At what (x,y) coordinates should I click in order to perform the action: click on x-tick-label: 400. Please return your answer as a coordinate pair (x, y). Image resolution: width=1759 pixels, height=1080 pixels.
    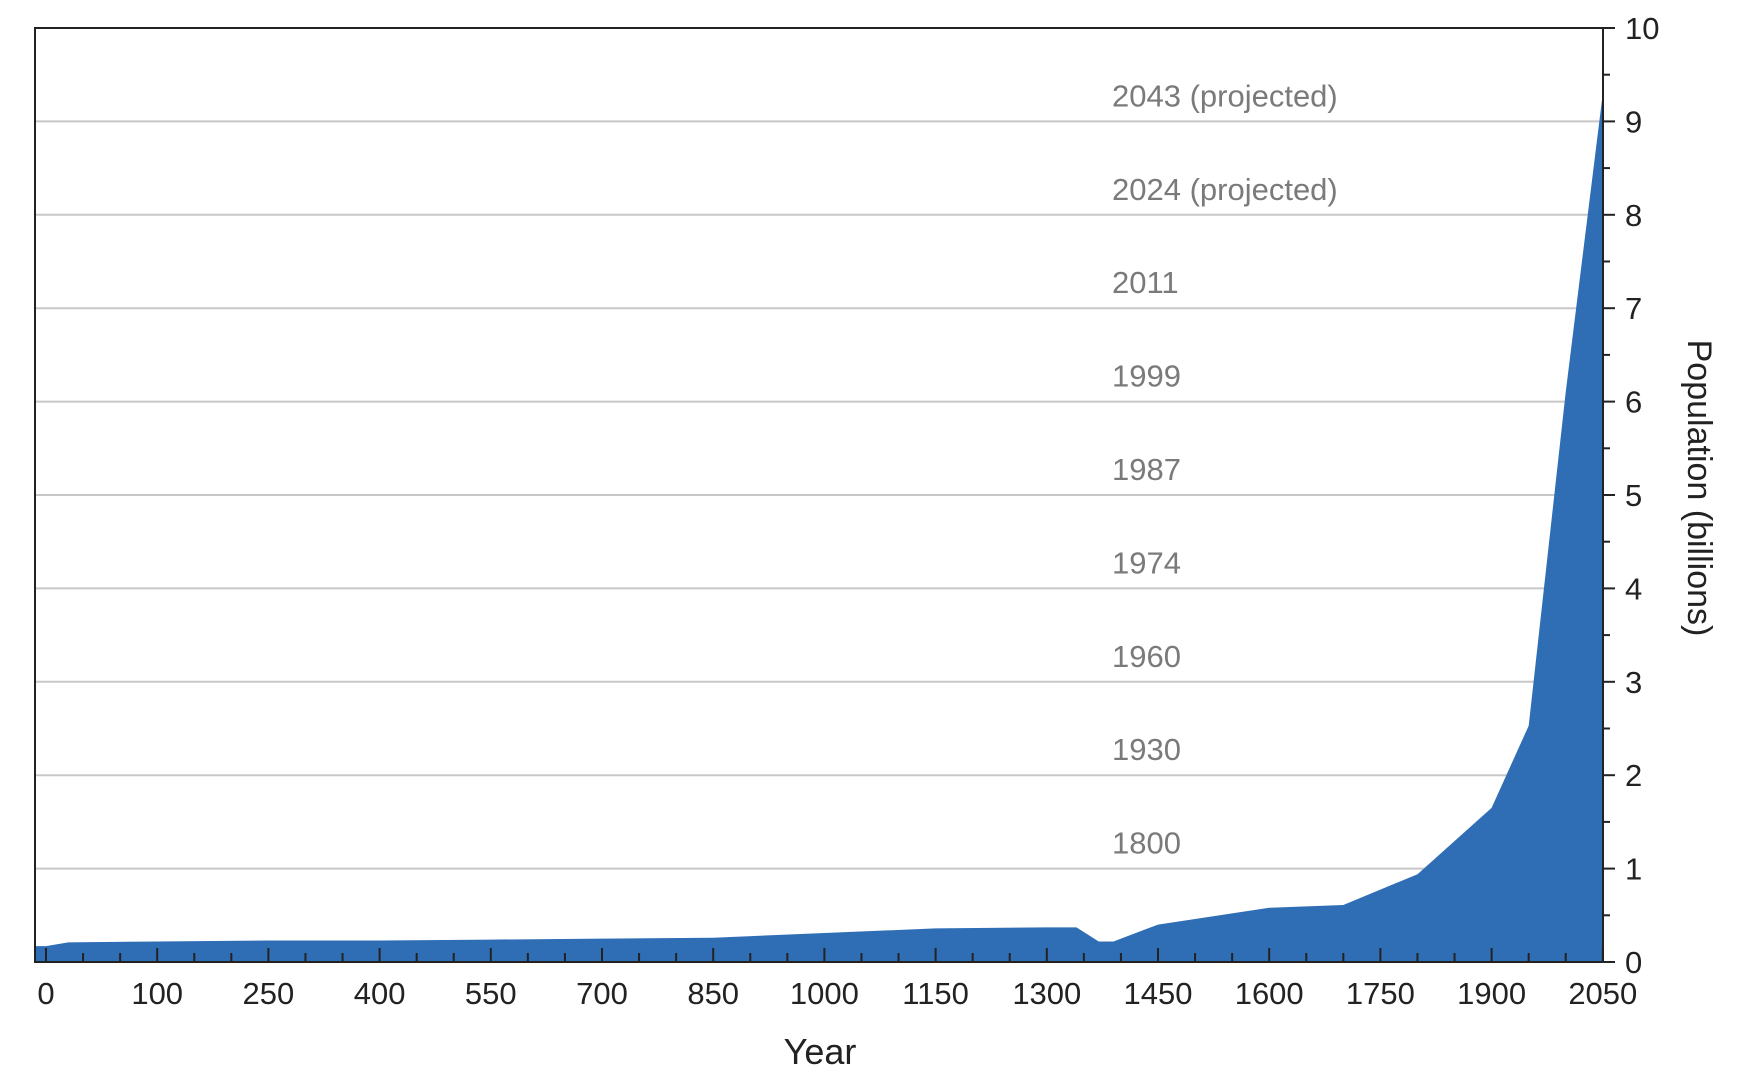
    Looking at the image, I should click on (380, 993).